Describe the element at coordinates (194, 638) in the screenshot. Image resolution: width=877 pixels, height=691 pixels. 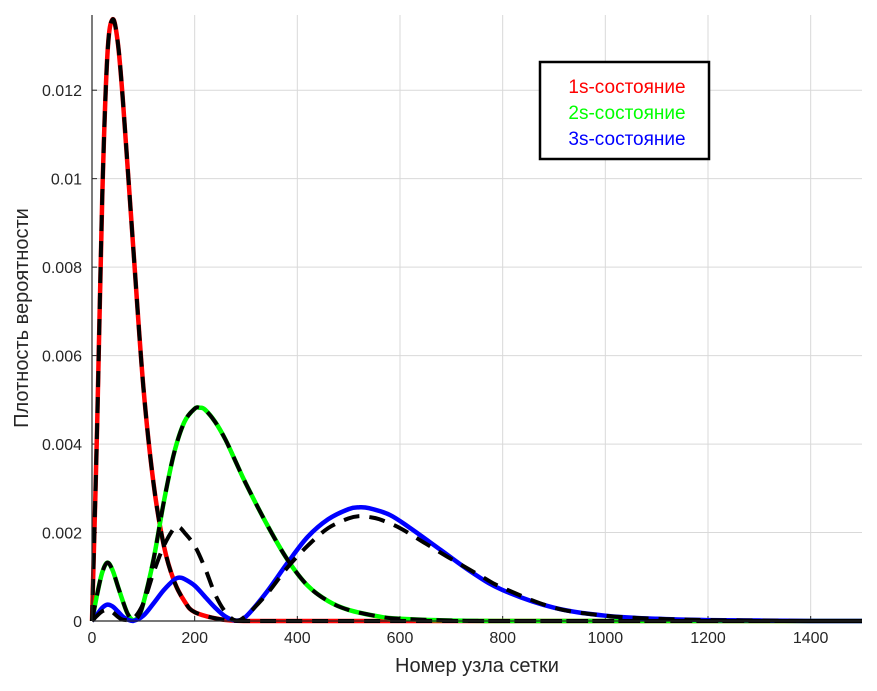
I see `x-tick-label: 200` at that location.